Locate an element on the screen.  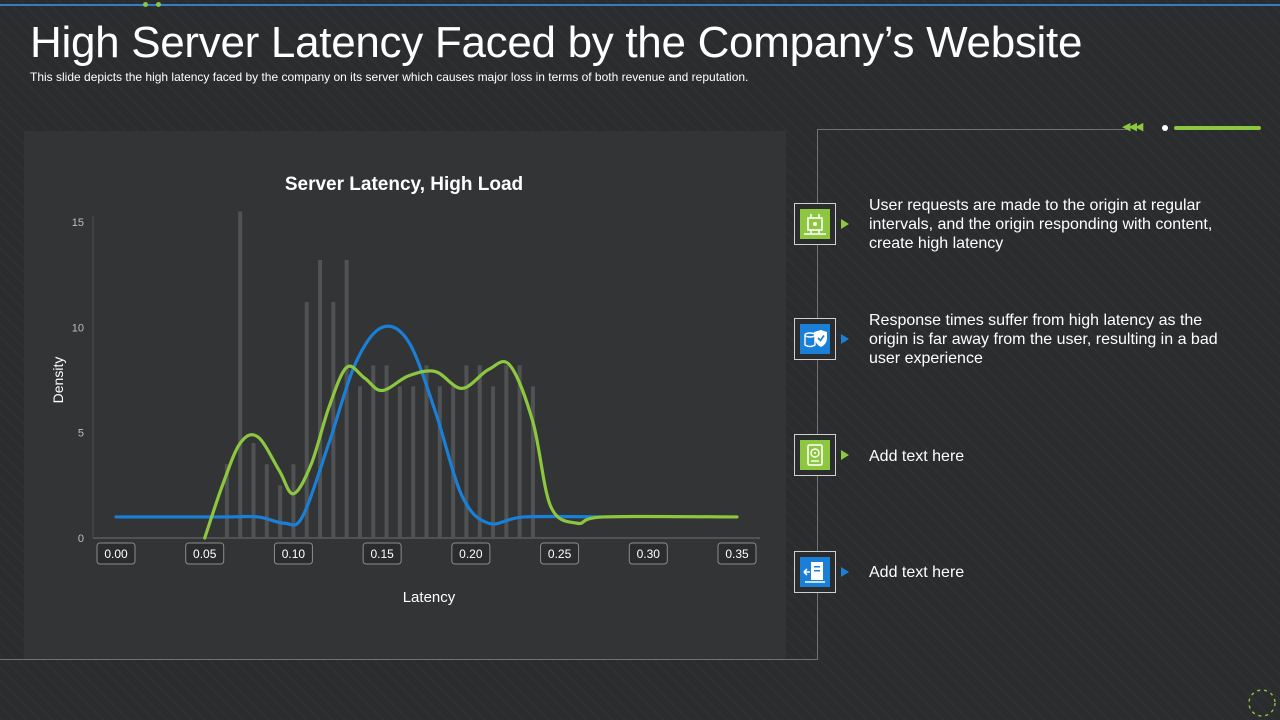
y-axis-label: Density is located at coordinates (58, 380).